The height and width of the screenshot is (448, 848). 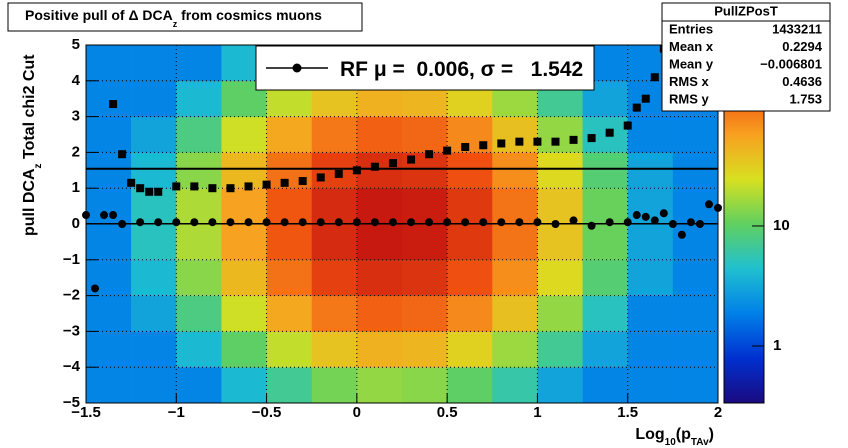 What do you see at coordinates (378, 69) in the screenshot?
I see `legend-prefix: RF μ =` at bounding box center [378, 69].